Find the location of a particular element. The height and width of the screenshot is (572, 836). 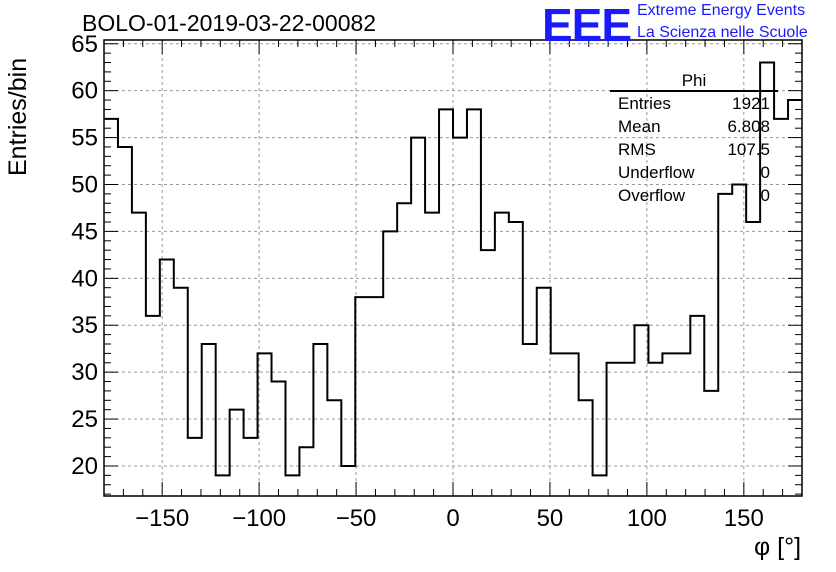

stats-divider is located at coordinates (694, 91).